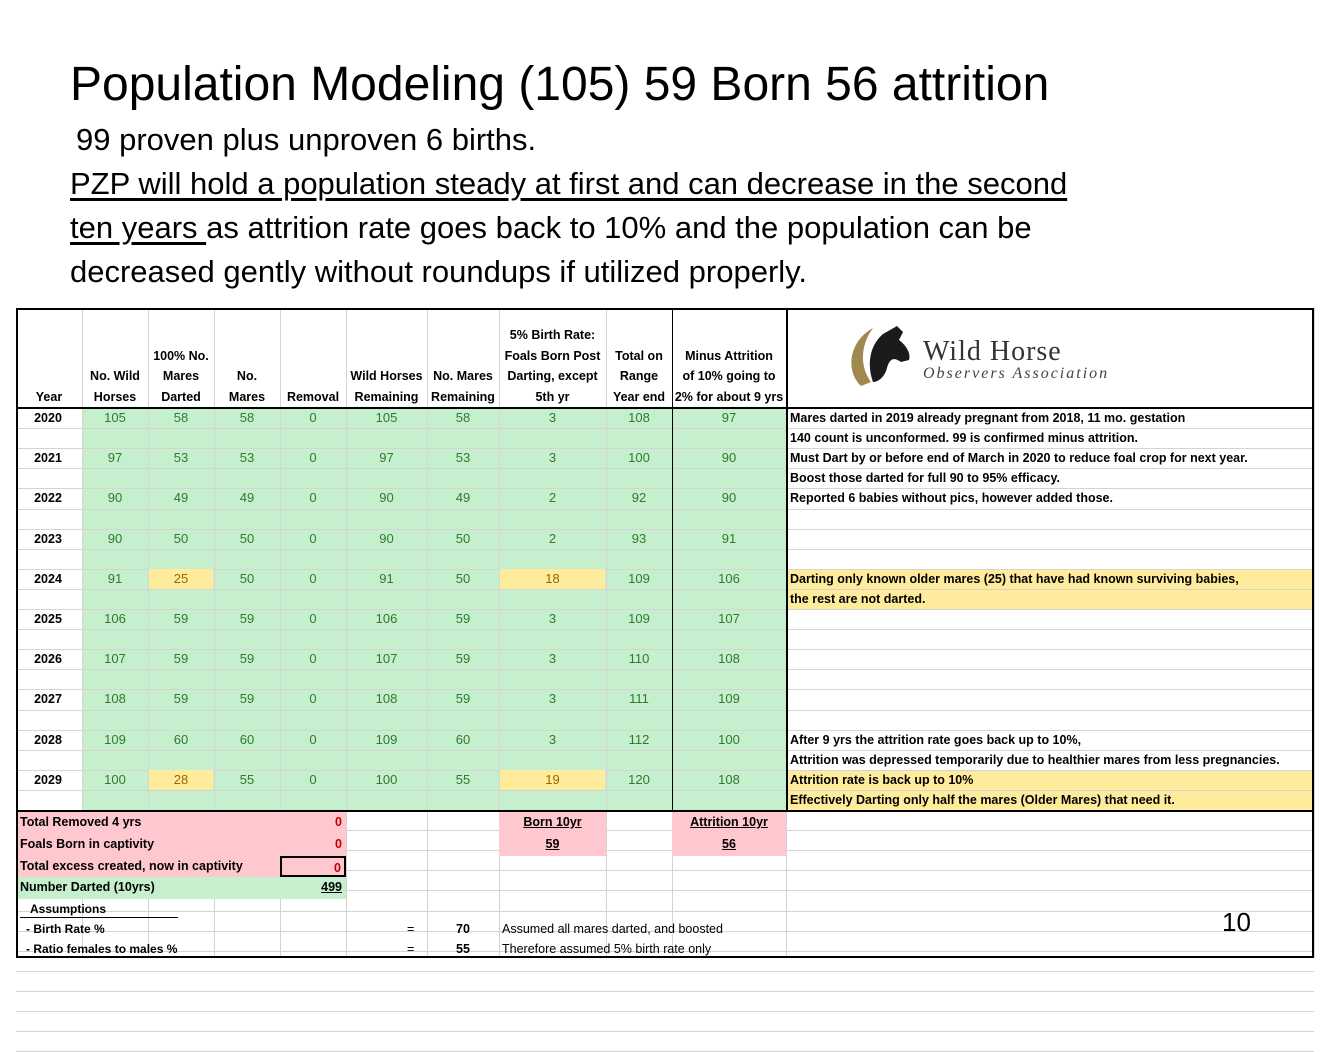 The image size is (1330, 1052). I want to click on column-header-line: Wild Horses, so click(386, 376).